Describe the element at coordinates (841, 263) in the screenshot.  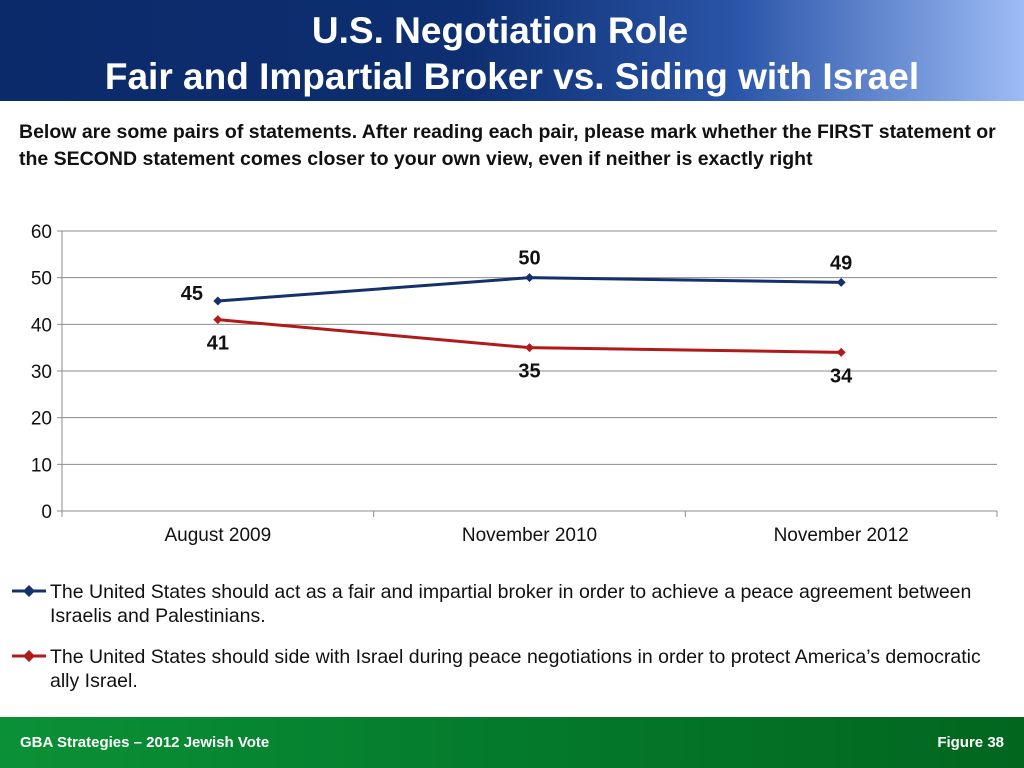
I see `data-label: 49` at that location.